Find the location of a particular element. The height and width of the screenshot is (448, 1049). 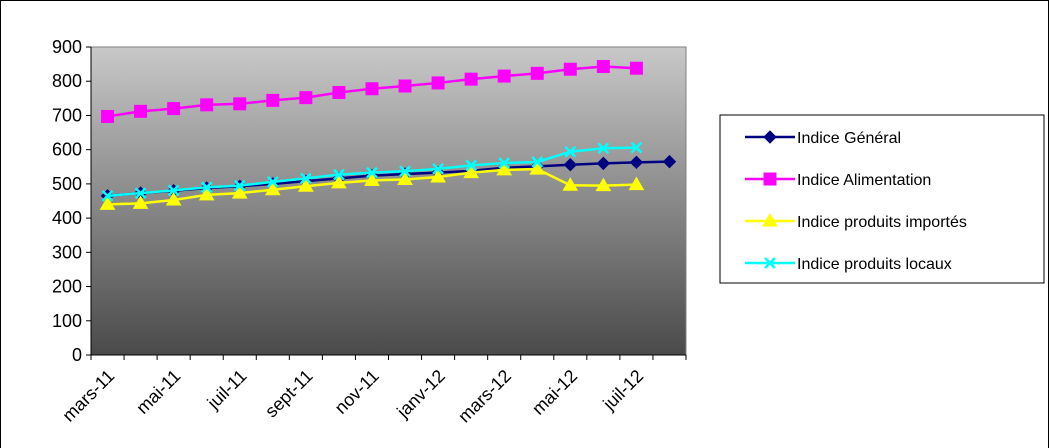

legend-item: Indice Alimentation is located at coordinates (838, 180).